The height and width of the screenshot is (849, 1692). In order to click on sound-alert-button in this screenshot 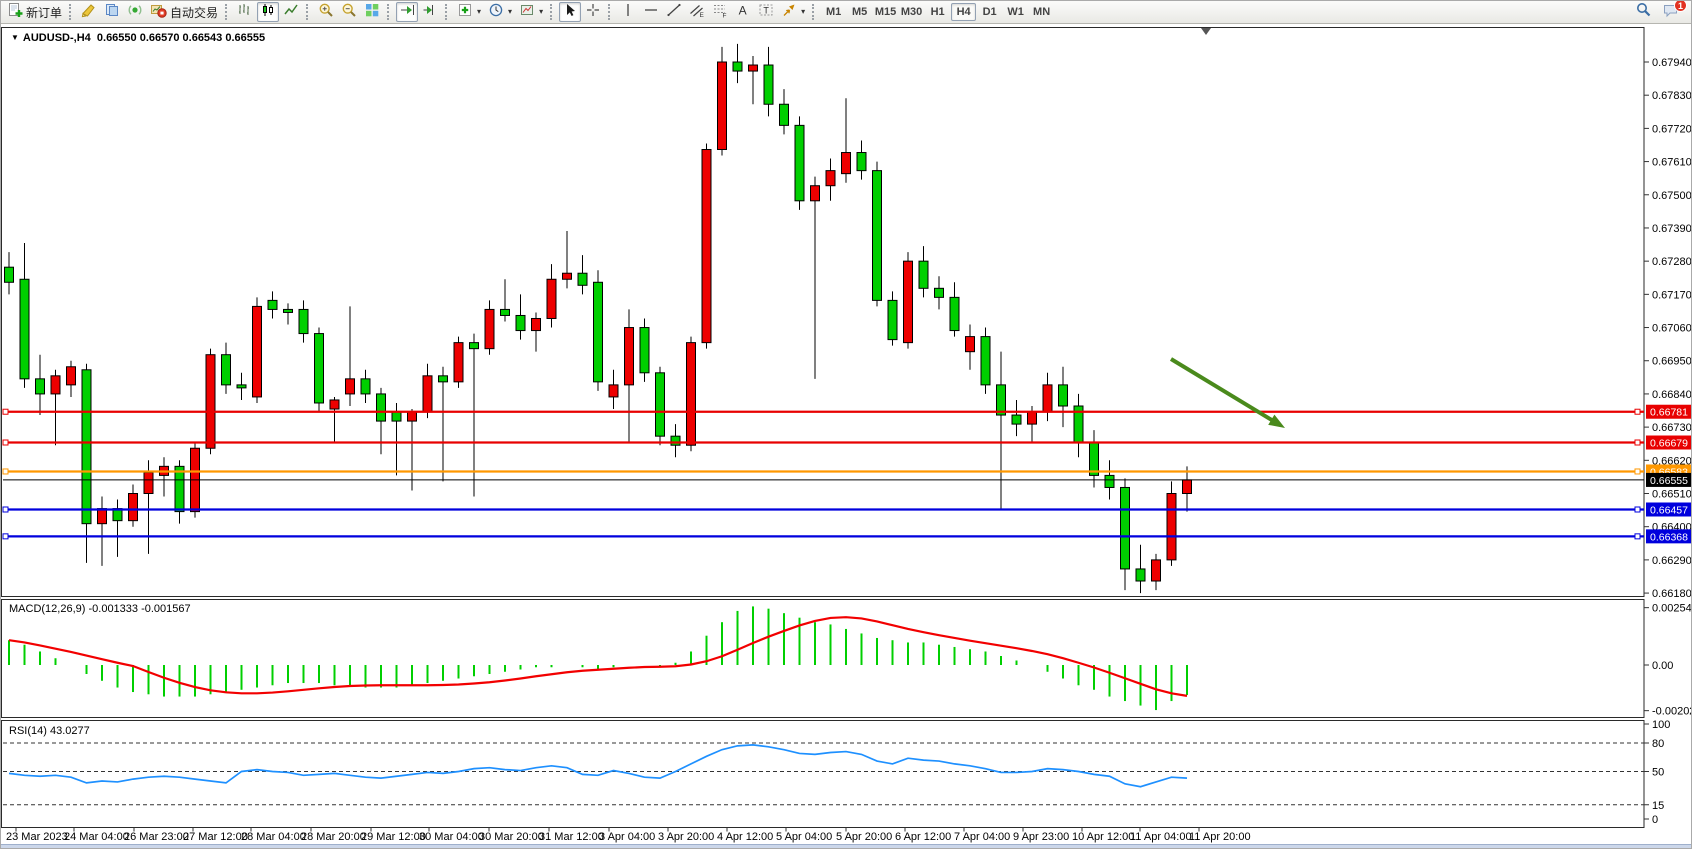, I will do `click(135, 12)`.